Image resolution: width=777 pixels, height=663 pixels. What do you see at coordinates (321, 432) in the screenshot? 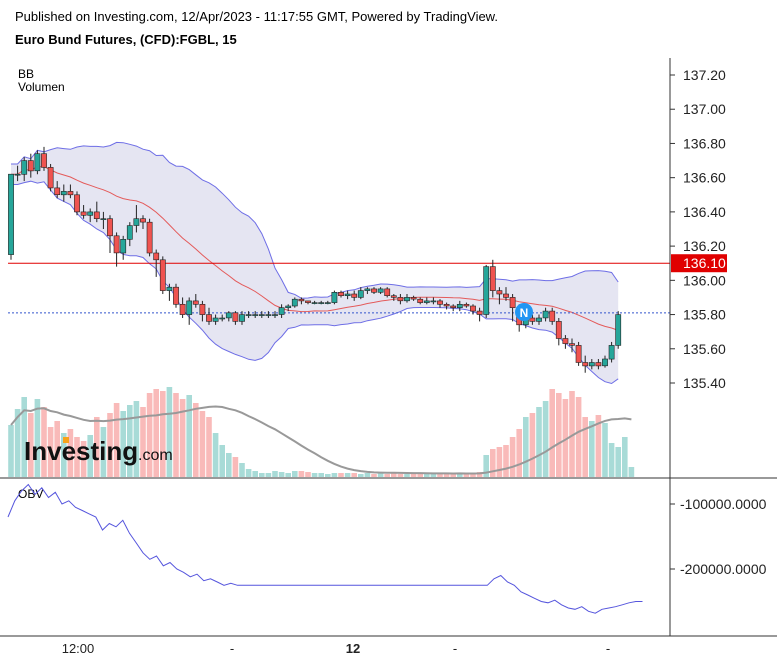
I see `volume-bars` at bounding box center [321, 432].